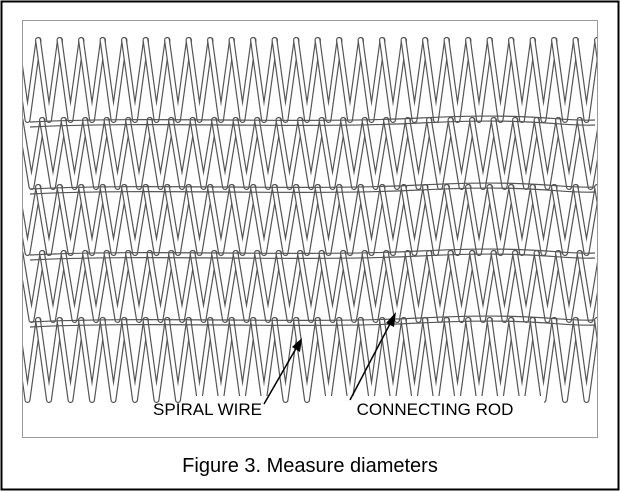 The image size is (620, 491). Describe the element at coordinates (435, 409) in the screenshot. I see `connecting-rod-label: CONNECTING ROD` at that location.